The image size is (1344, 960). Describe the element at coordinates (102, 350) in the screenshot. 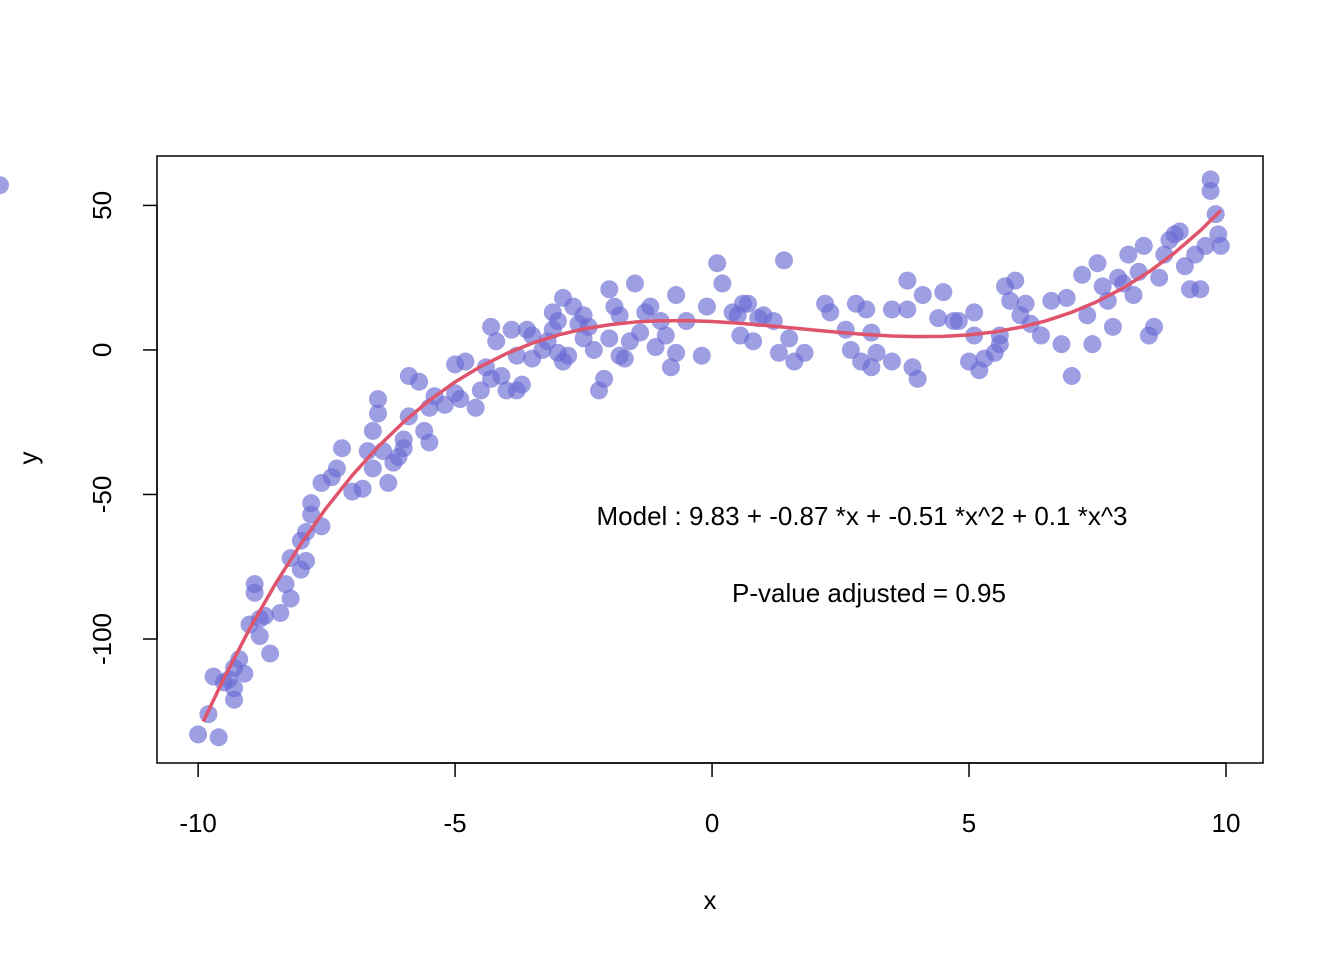

I see `y-tick-label: 0` at that location.